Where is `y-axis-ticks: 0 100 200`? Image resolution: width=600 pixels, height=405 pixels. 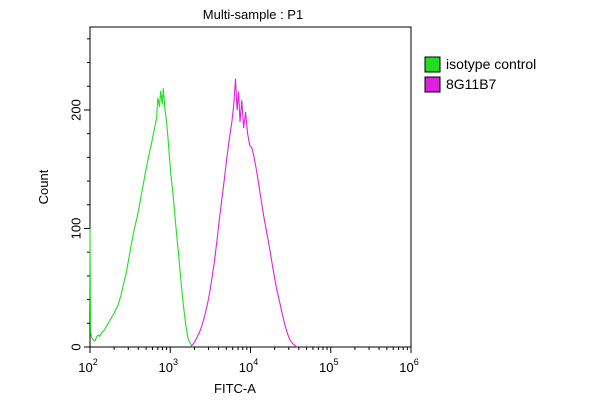 y-axis-ticks: 0 100 200 is located at coordinates (79, 194).